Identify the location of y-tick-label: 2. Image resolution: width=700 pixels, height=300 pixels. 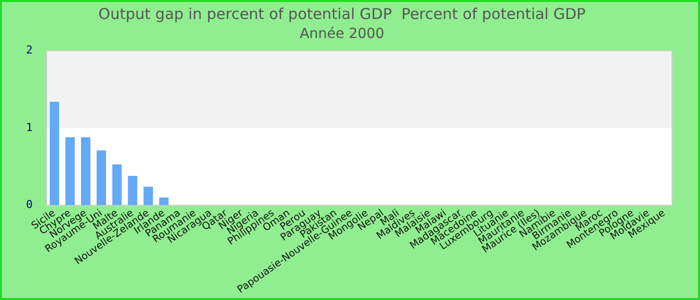
(29, 50).